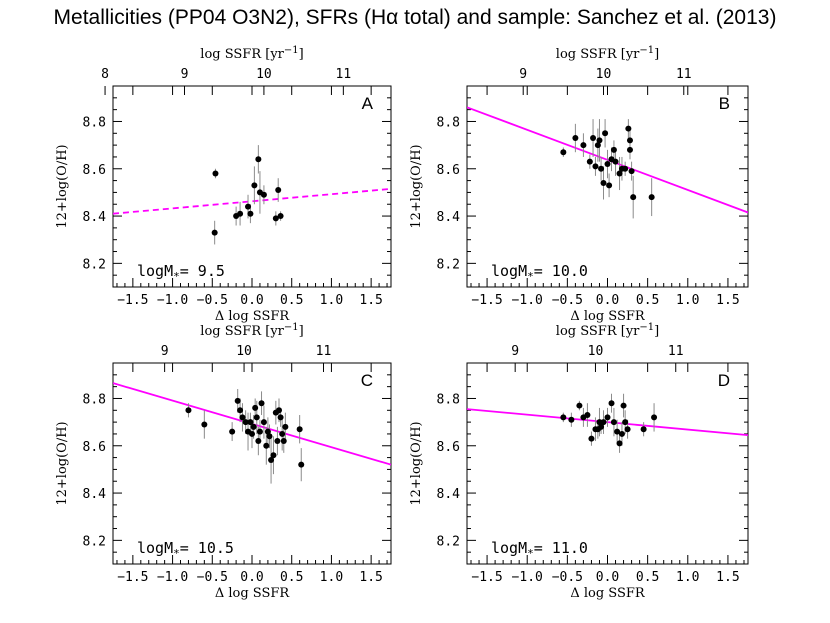 Image resolution: width=830 pixels, height=623 pixels. I want to click on top-tick-label: 10, so click(264, 74).